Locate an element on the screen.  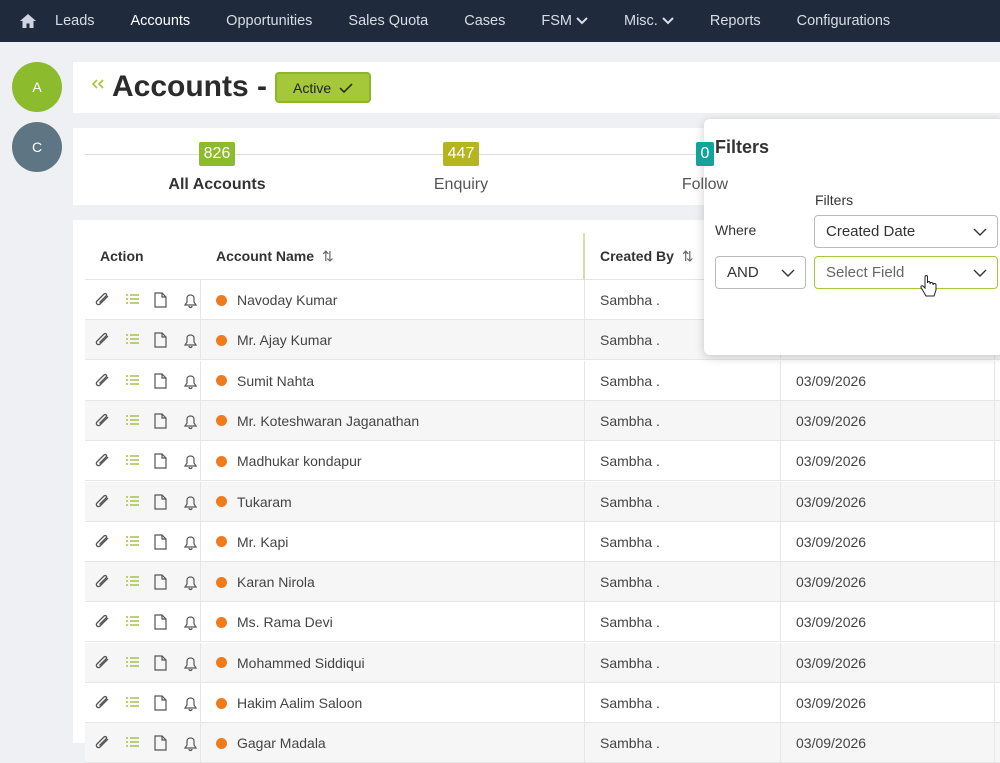
table-row: Madhukar kondapur Sambha . 03/09/2026 is located at coordinates (542, 461).